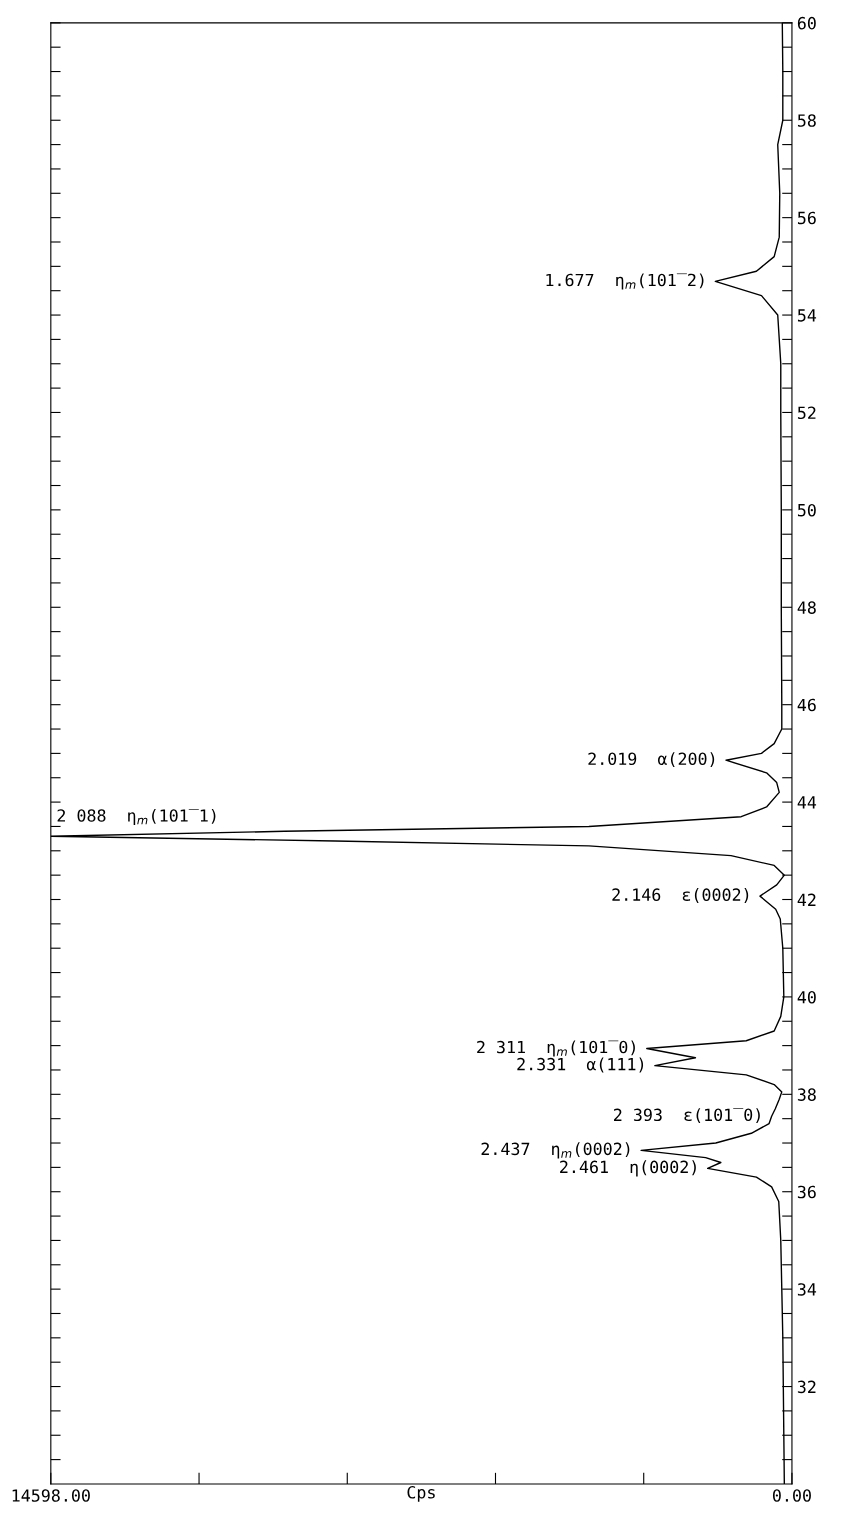 This screenshot has width=847, height=1522. I want to click on annotation: 2 393 ε(101̅0), so click(687, 1116).